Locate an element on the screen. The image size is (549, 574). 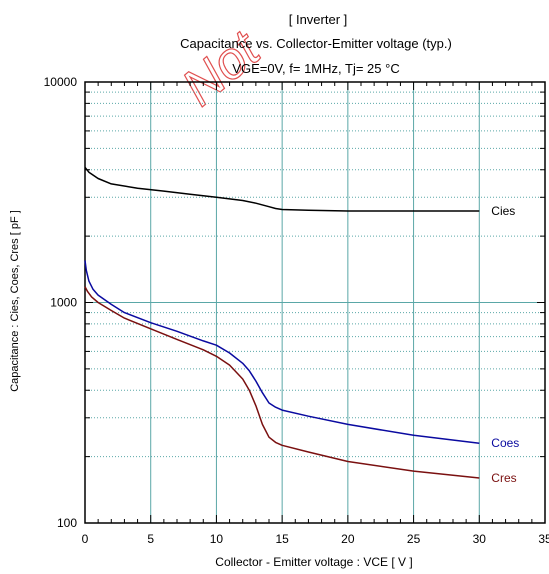
y-tick-label: 100 is located at coordinates (67, 523).